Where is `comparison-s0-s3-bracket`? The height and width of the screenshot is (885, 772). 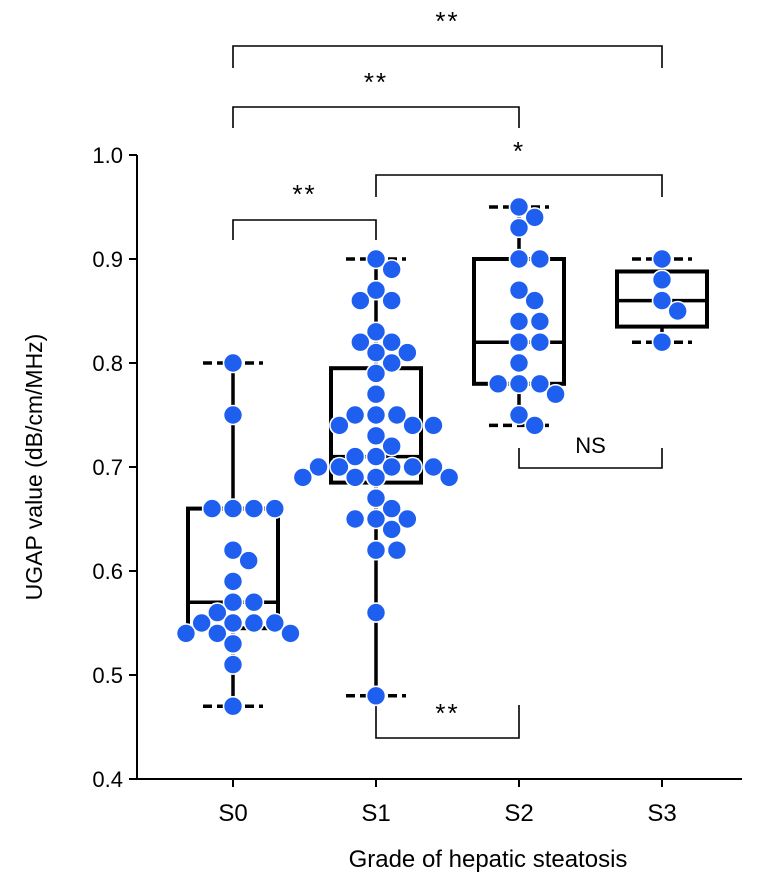
comparison-s0-s3-bracket is located at coordinates (447, 56).